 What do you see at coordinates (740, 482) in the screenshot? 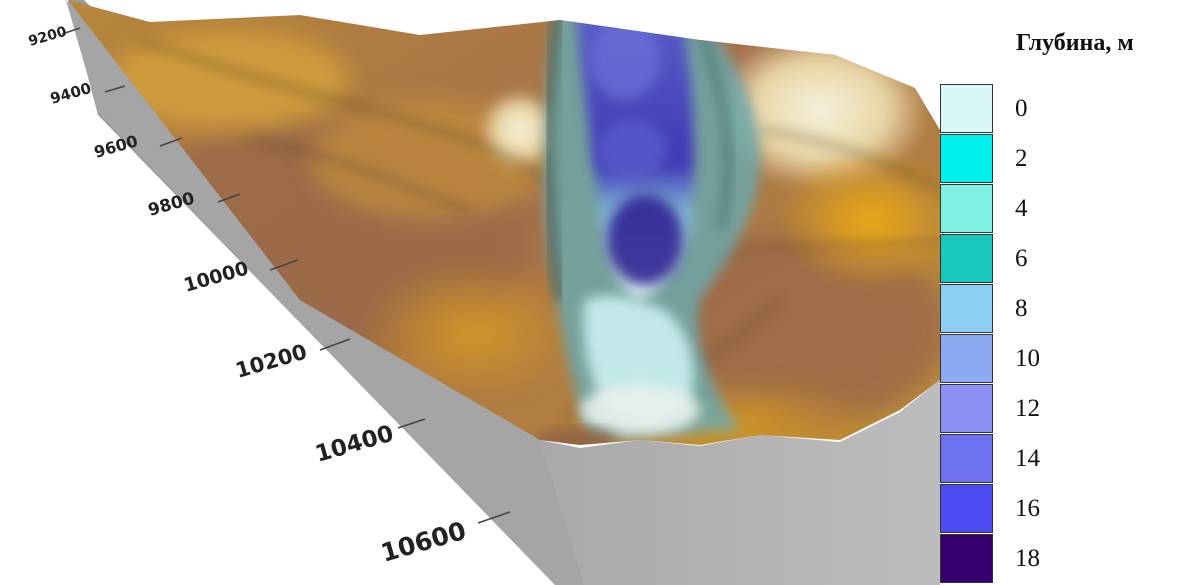
I see `block-front-wall` at bounding box center [740, 482].